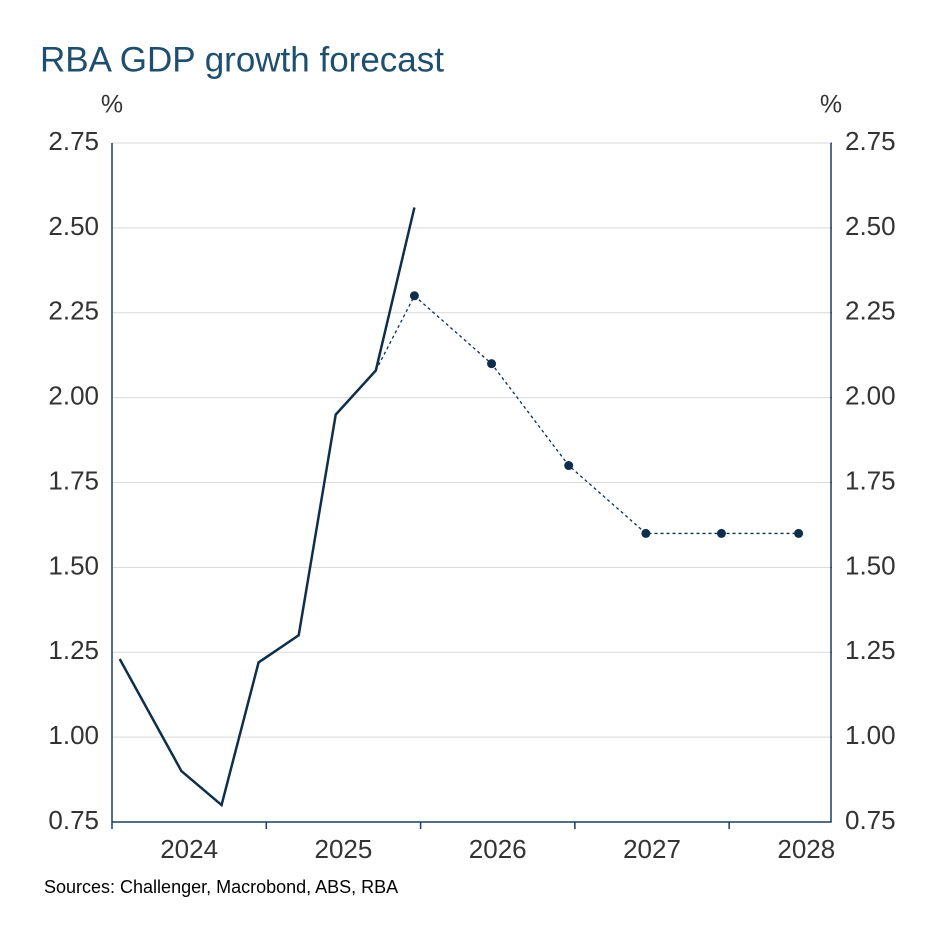 The width and height of the screenshot is (943, 948). Describe the element at coordinates (806, 849) in the screenshot. I see `x-tick-label: 2028` at that location.